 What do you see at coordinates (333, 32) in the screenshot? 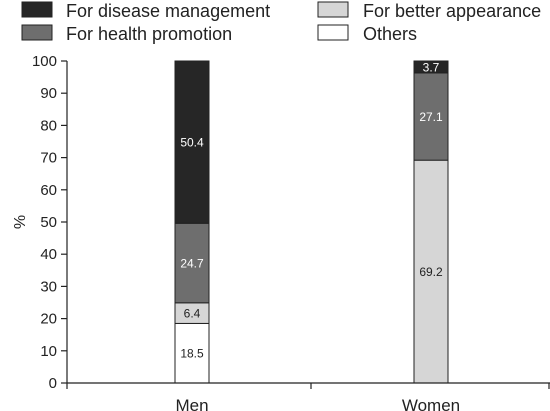
I see `legend-swatch-others` at bounding box center [333, 32].